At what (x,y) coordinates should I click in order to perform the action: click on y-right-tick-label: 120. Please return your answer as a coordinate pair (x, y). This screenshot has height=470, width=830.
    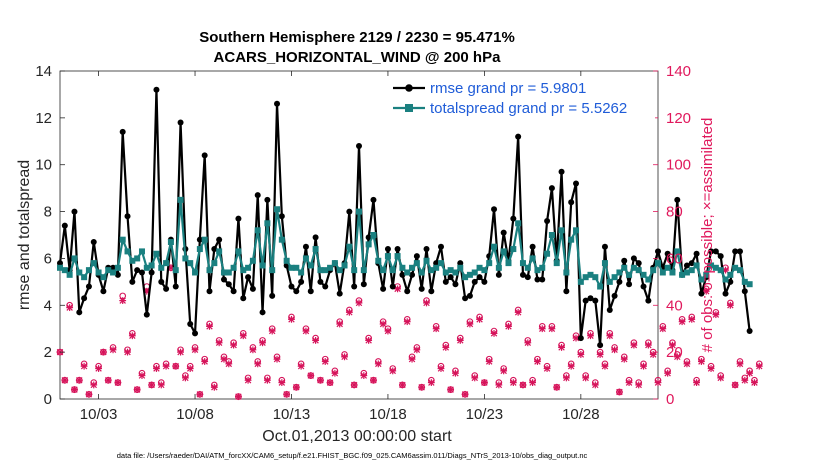
    Looking at the image, I should click on (678, 118).